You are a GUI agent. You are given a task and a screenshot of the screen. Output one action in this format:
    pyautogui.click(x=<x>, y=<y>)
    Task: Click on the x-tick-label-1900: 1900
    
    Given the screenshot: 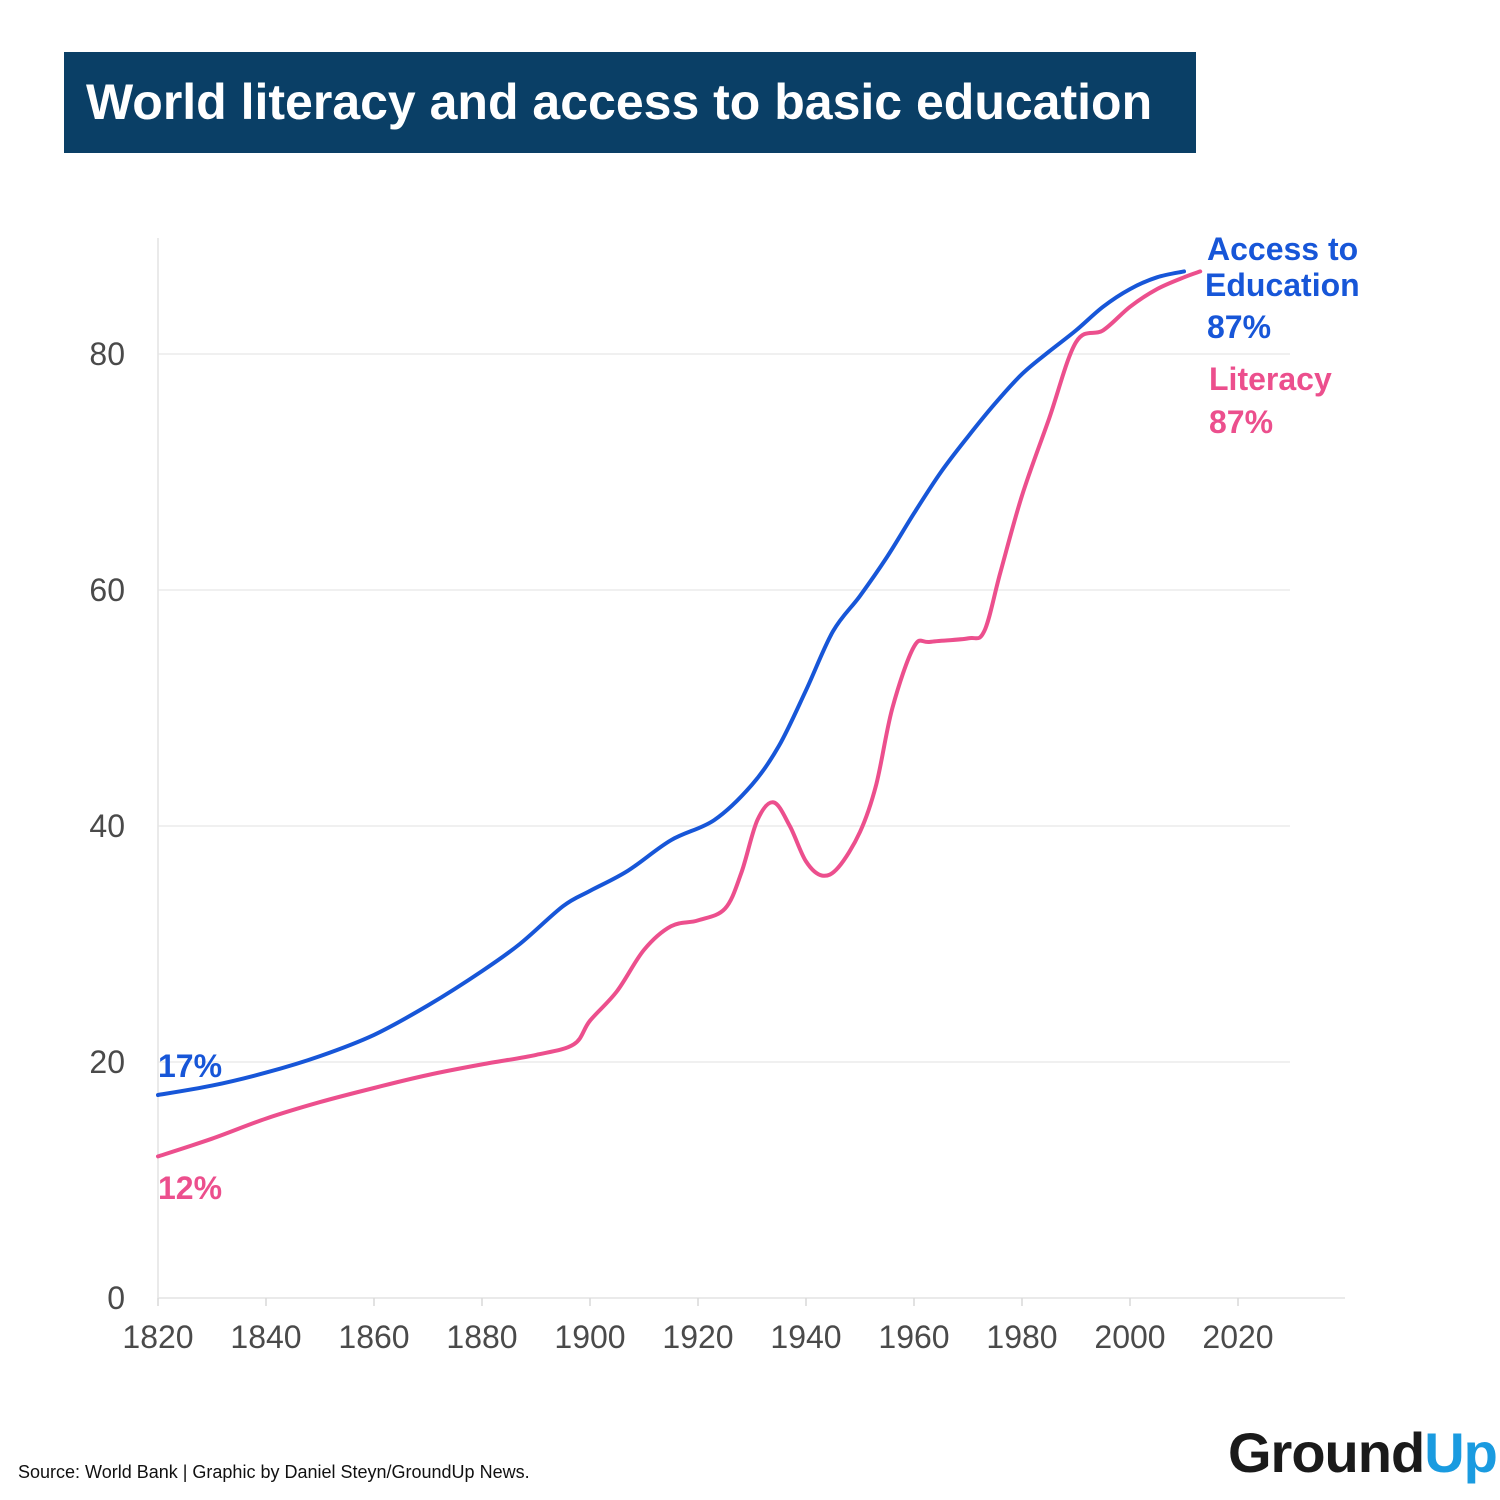 What is the action you would take?
    pyautogui.click(x=589, y=1337)
    